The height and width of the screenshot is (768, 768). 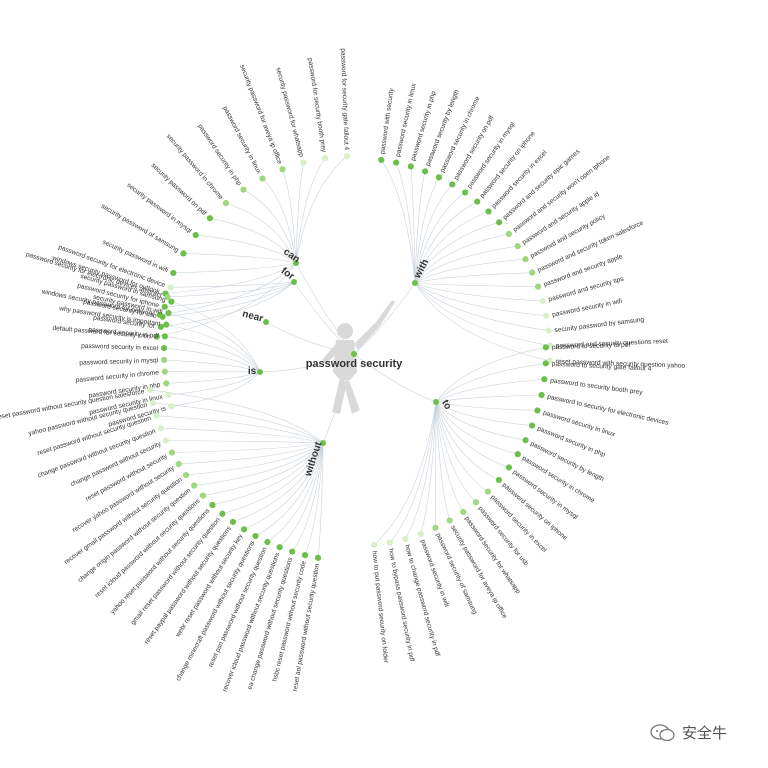 What do you see at coordinates (662, 732) in the screenshot?
I see `wechat-icon` at bounding box center [662, 732].